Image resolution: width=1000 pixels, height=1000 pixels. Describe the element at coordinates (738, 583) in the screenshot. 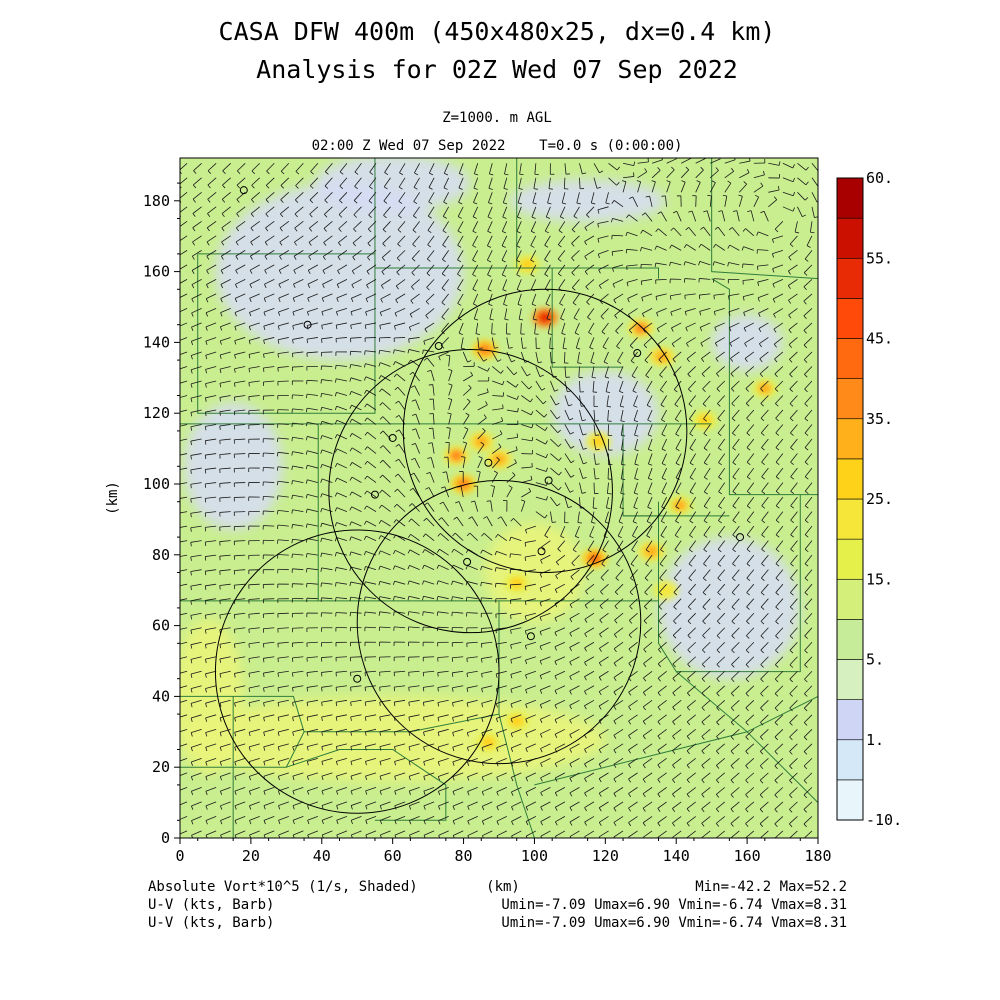

I see `county-boundary` at that location.